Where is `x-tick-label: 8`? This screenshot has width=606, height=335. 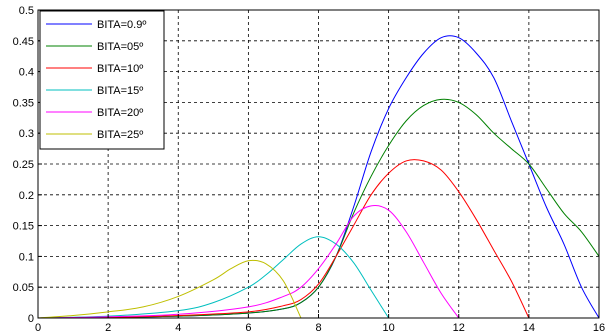 x-tick-label: 8 is located at coordinates (318, 328).